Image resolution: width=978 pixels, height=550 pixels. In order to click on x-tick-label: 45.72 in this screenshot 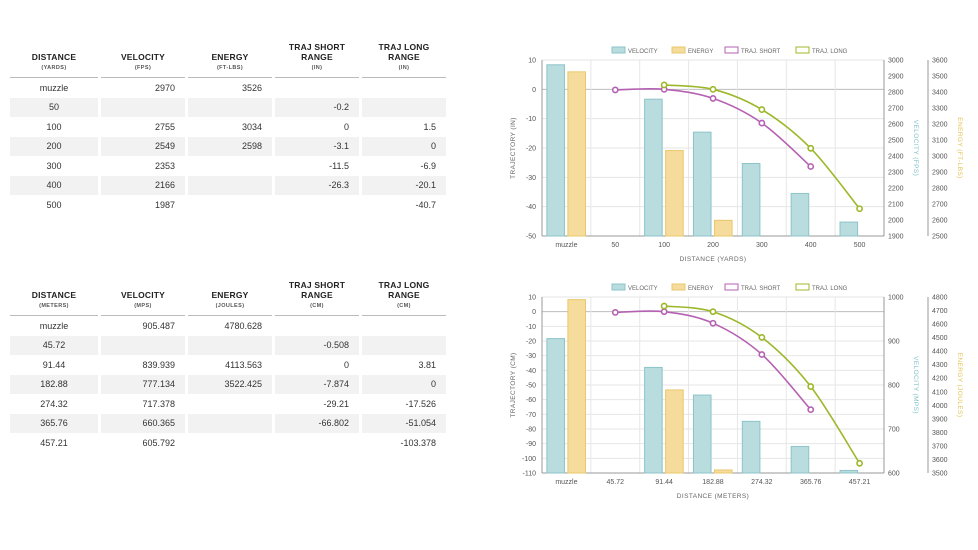, I will do `click(616, 482)`.